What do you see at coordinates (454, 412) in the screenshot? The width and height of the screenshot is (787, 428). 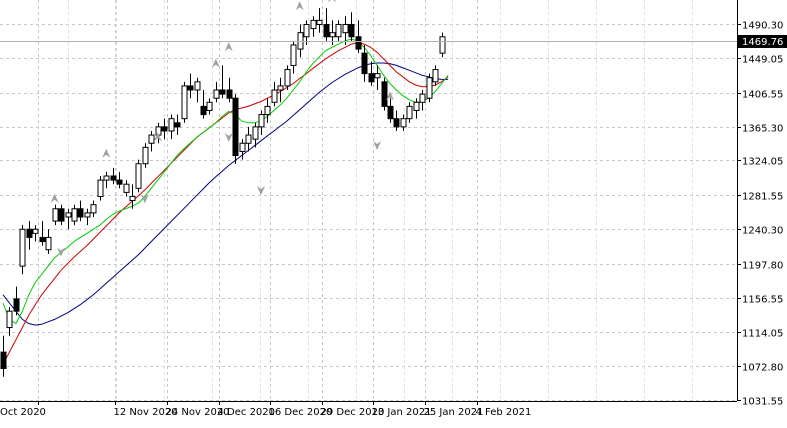 I see `x-tick-label: 25 Jan 2021` at bounding box center [454, 412].